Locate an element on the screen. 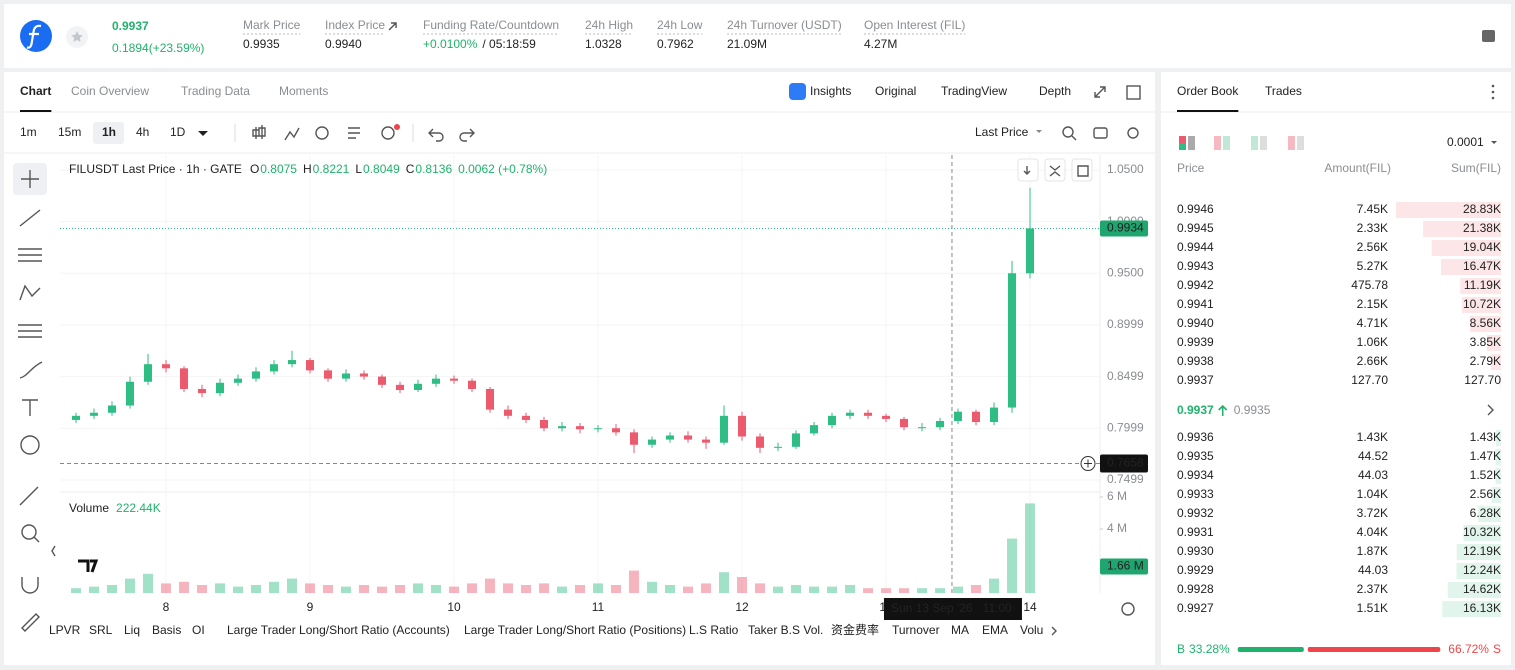  book-price: 0.9945 is located at coordinates (1195, 228).